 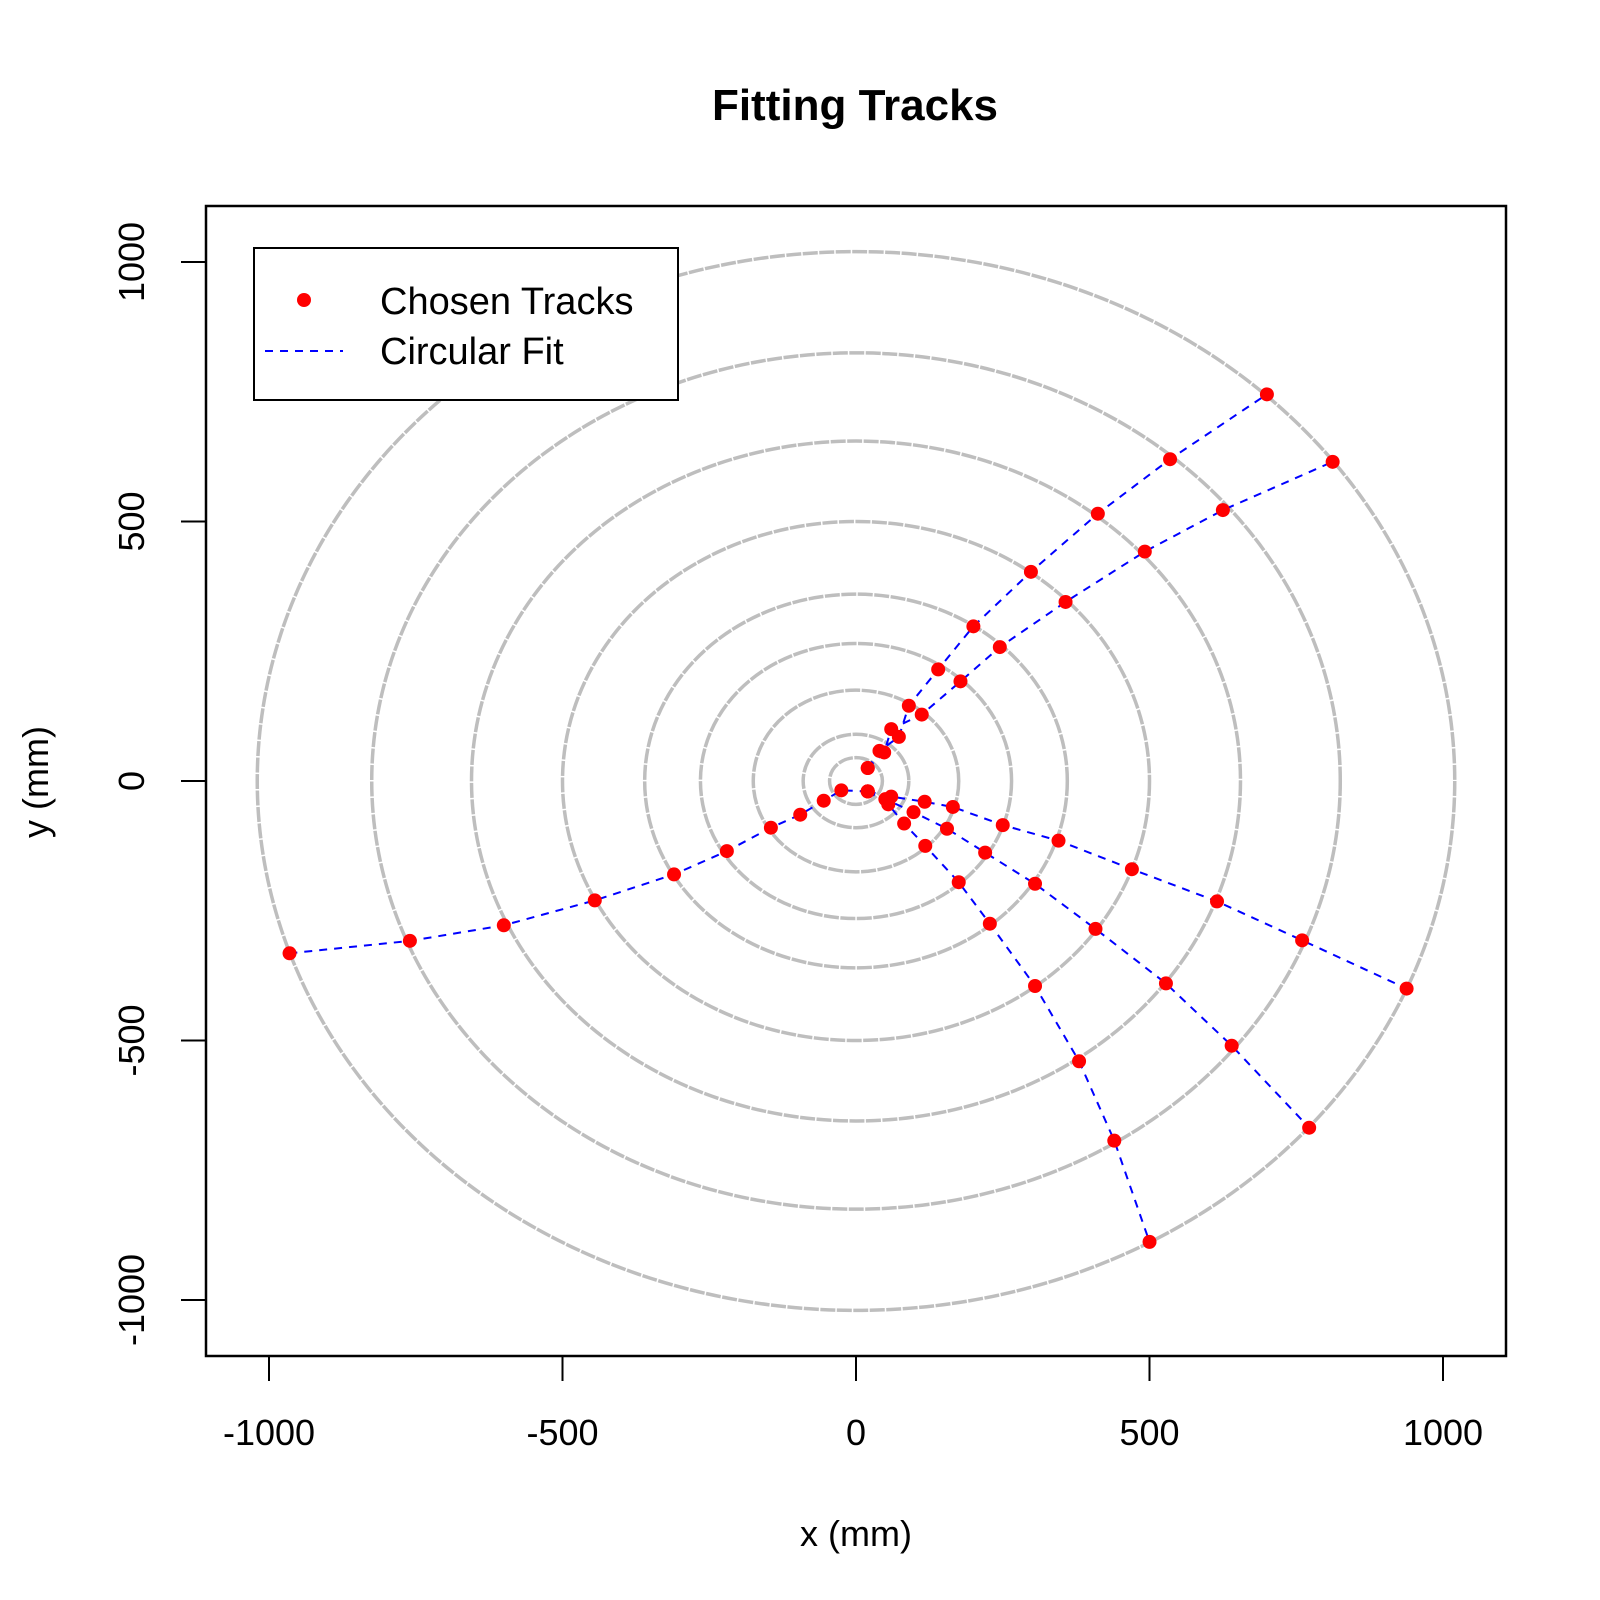 I want to click on y-axis: 1000 500 0 -500 -1000, so click(x=158, y=784).